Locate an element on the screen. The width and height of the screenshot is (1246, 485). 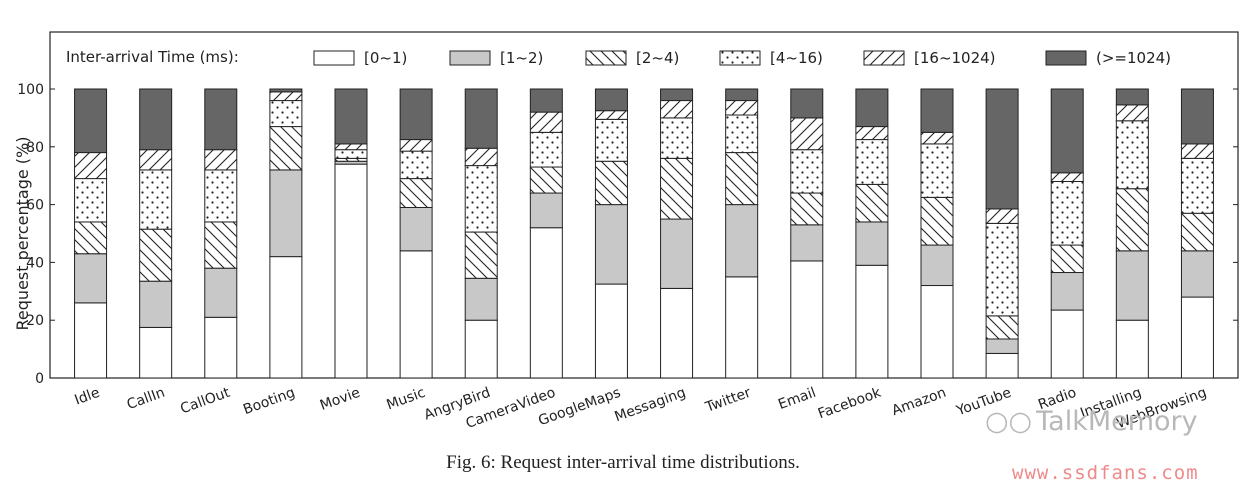
y-tick-label: 100 is located at coordinates (30, 90).